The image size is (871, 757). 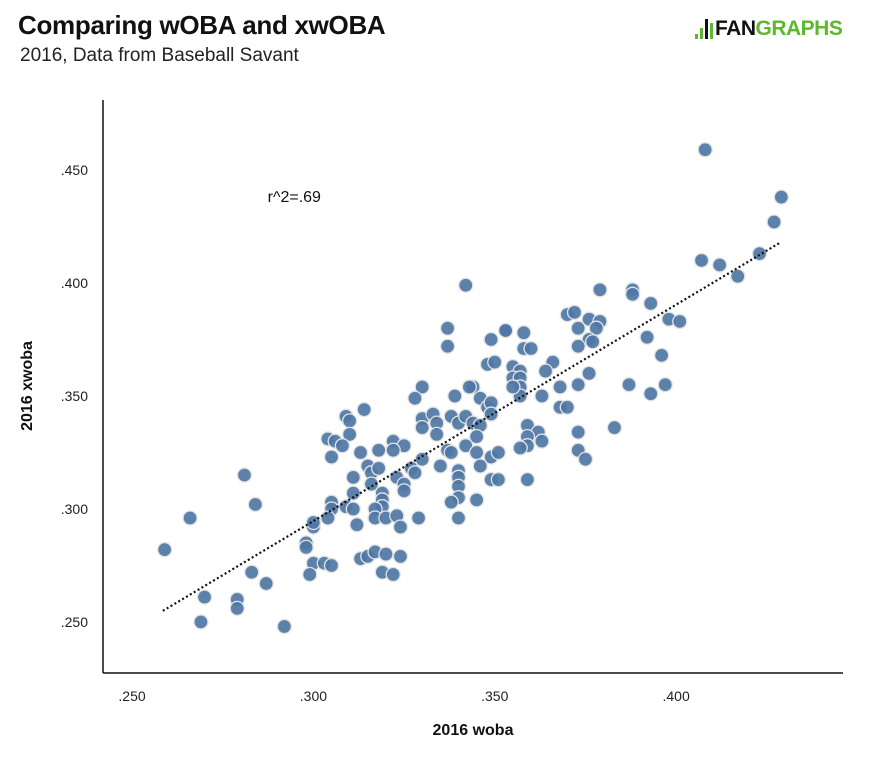 I want to click on x-tick-label: .300, so click(x=313, y=696).